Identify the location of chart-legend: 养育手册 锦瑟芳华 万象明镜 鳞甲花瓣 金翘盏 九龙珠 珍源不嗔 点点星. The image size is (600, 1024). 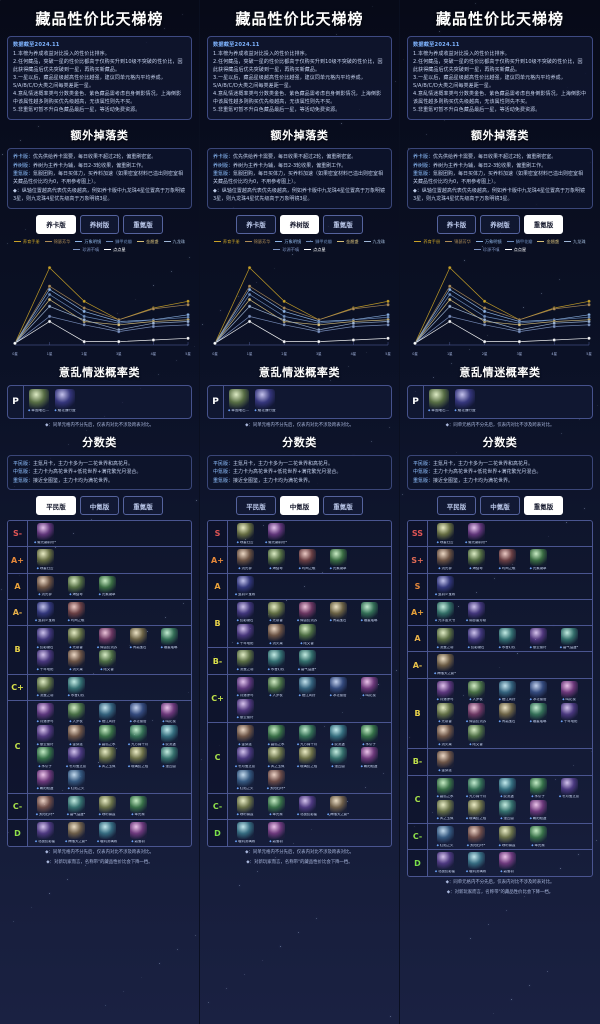
(99, 246).